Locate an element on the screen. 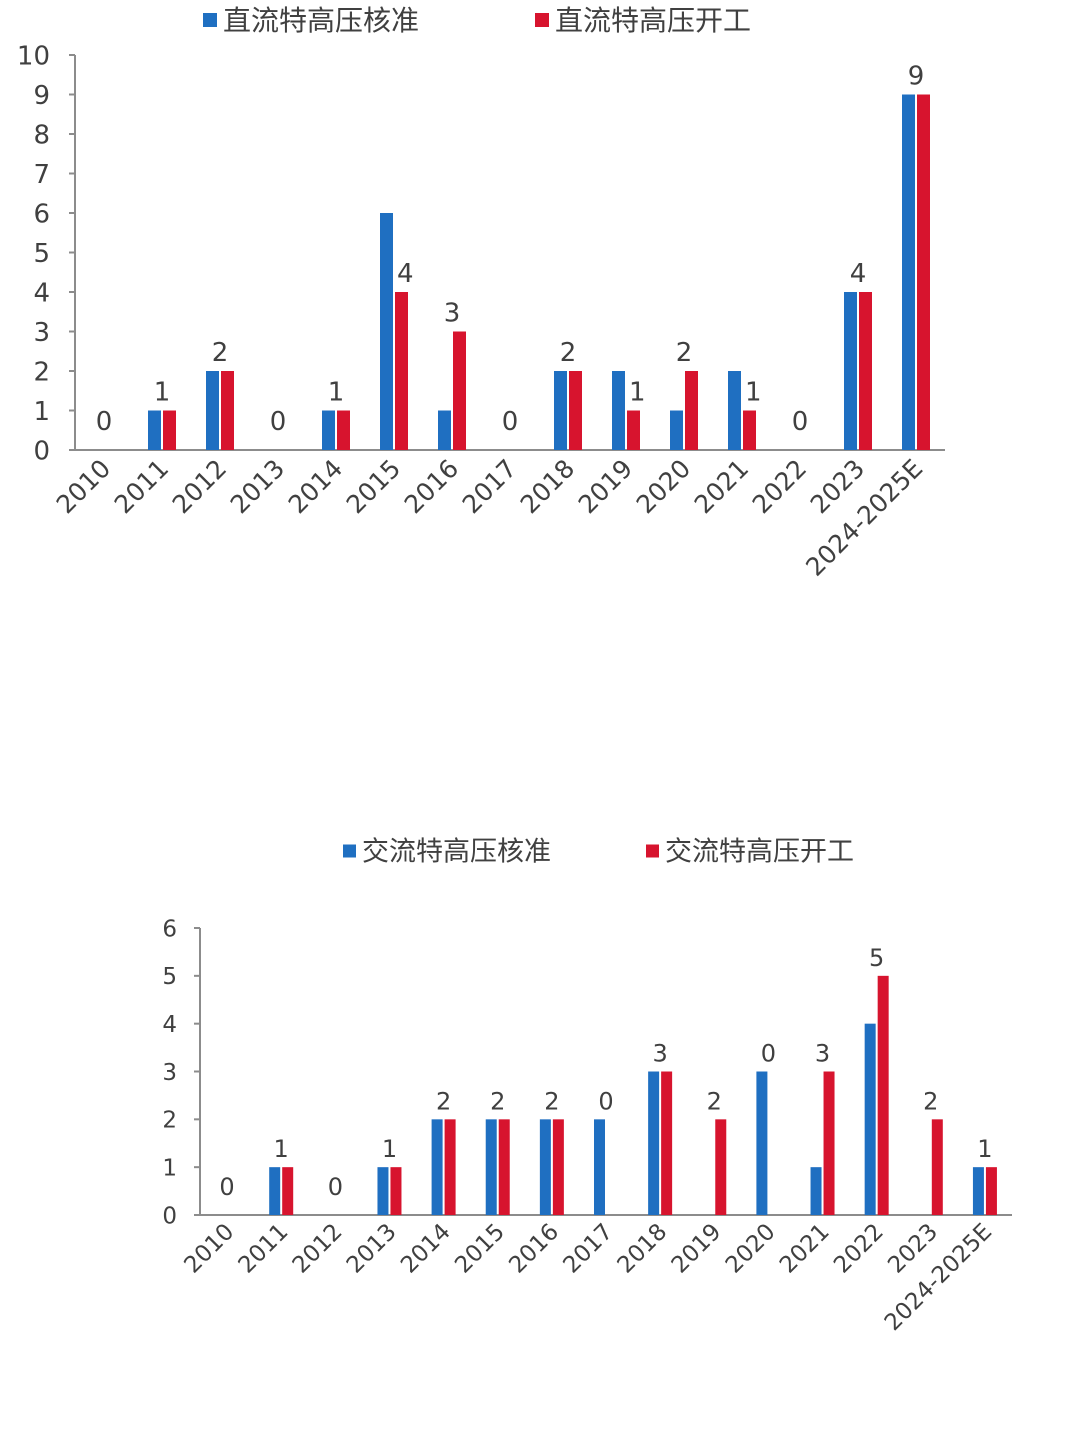 Image resolution: width=1080 pixels, height=1440 pixels. y-tick-label: 5 is located at coordinates (41, 254).